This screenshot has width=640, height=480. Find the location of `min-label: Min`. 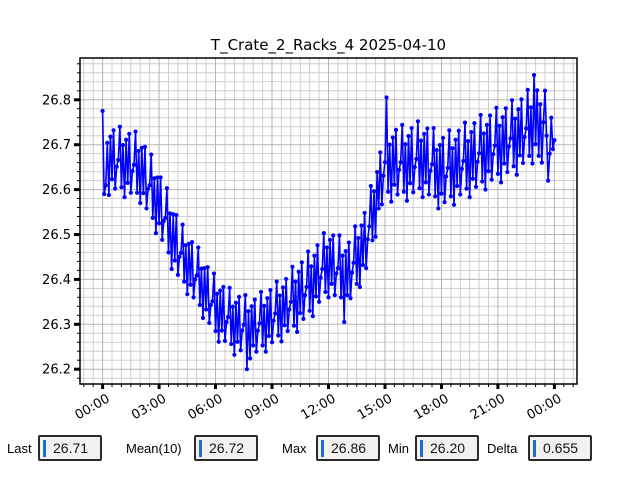

min-label: Min is located at coordinates (398, 448).